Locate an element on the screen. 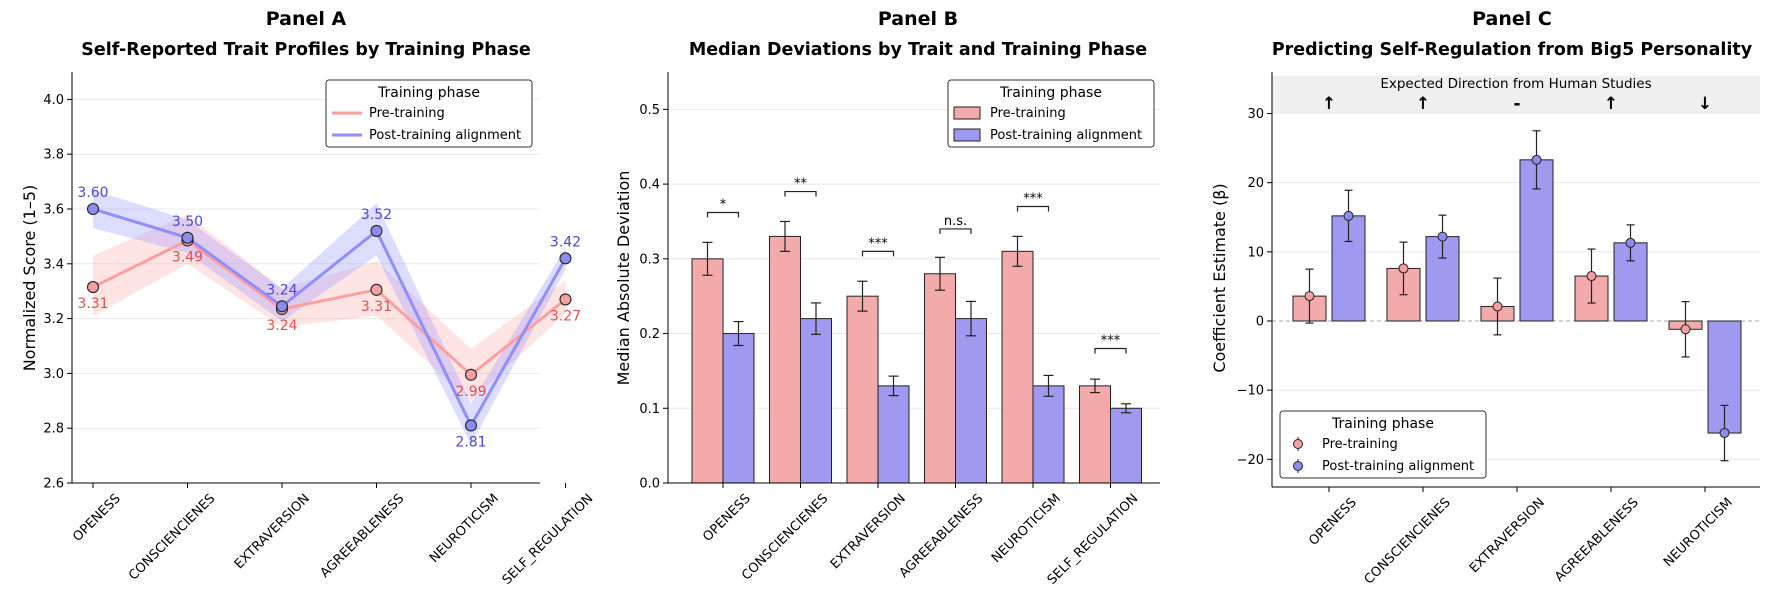  panel-a-confidence-bands is located at coordinates (329, 317).